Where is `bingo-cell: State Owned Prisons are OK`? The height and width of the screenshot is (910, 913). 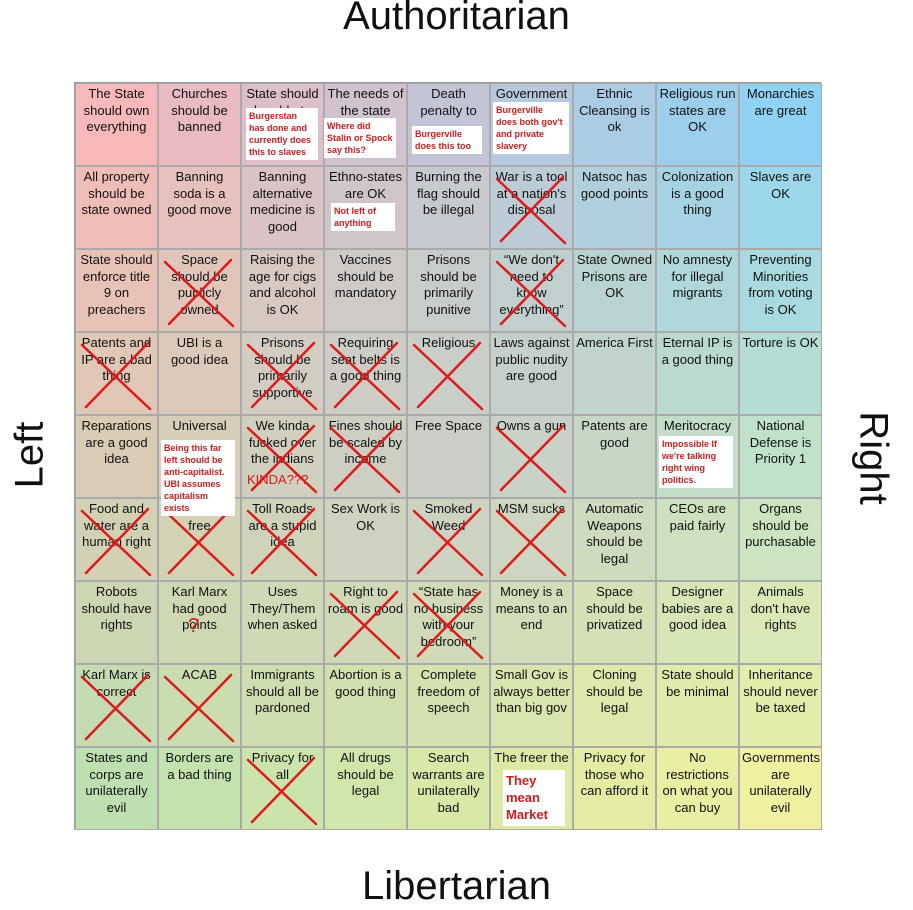
bingo-cell: State Owned Prisons are OK is located at coordinates (614, 290).